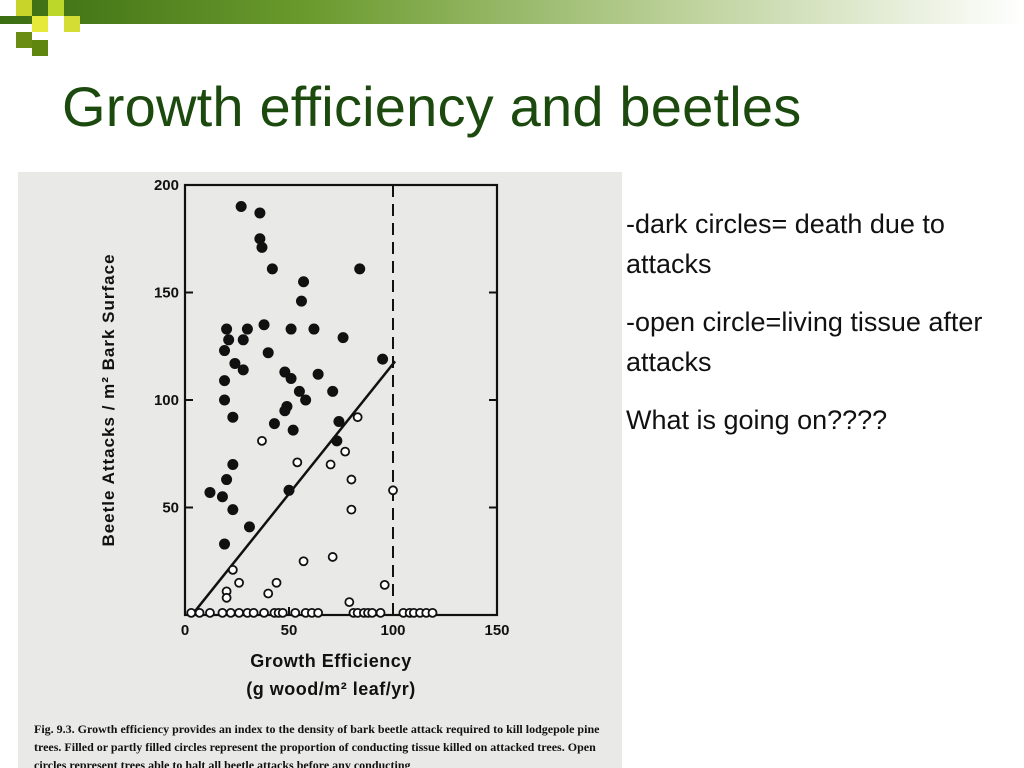 The image size is (1024, 768). What do you see at coordinates (496, 630) in the screenshot?
I see `x-tick-label: 150` at bounding box center [496, 630].